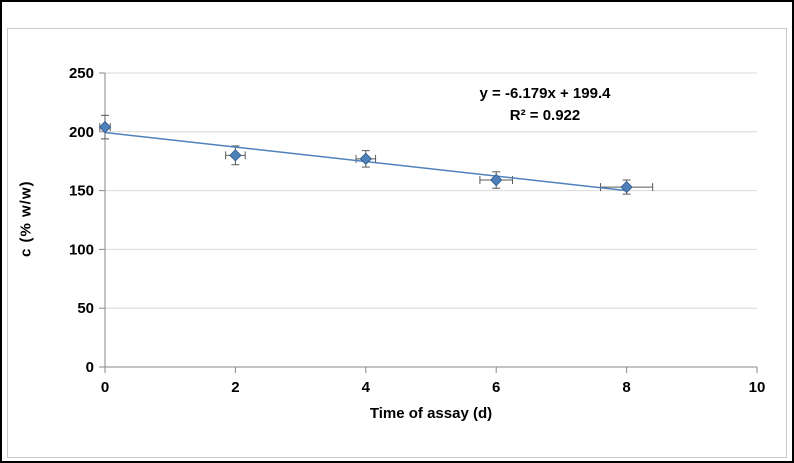  I want to click on y-tick-label: 250, so click(81, 73).